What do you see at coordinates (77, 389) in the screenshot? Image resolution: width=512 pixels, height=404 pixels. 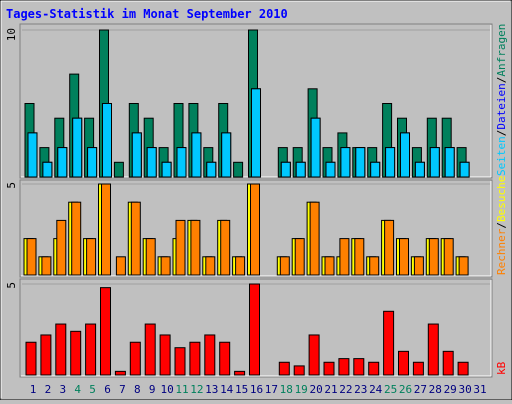 I see `x-tick-label: 4` at bounding box center [77, 389].